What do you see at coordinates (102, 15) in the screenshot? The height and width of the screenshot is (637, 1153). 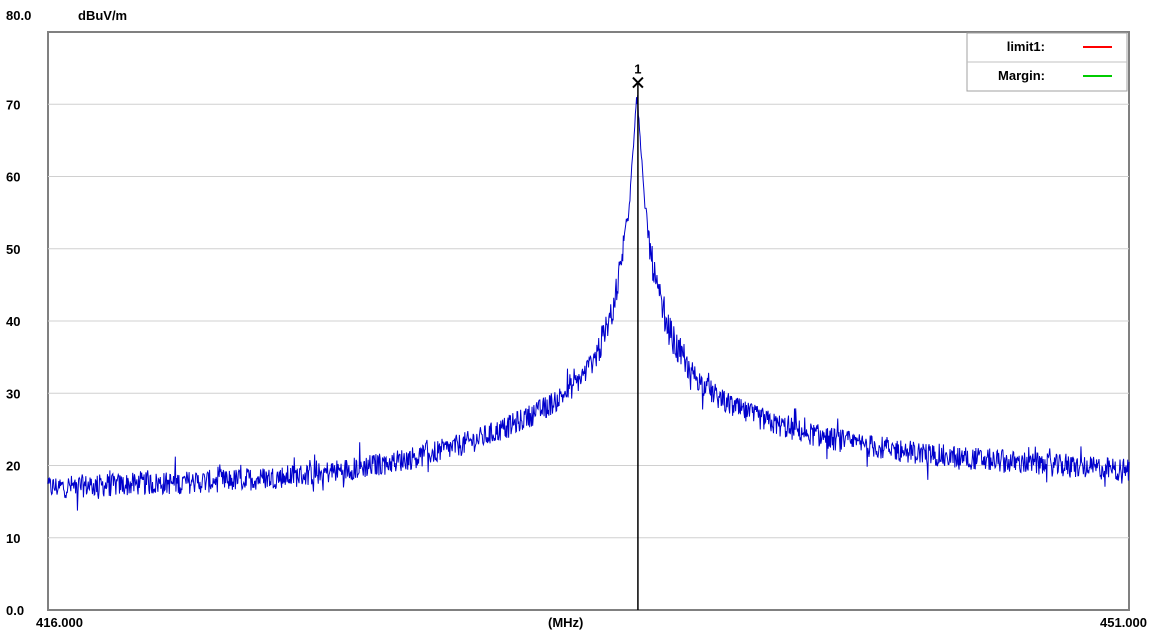 I see `y-axis-unit-label: dBuV/m` at bounding box center [102, 15].